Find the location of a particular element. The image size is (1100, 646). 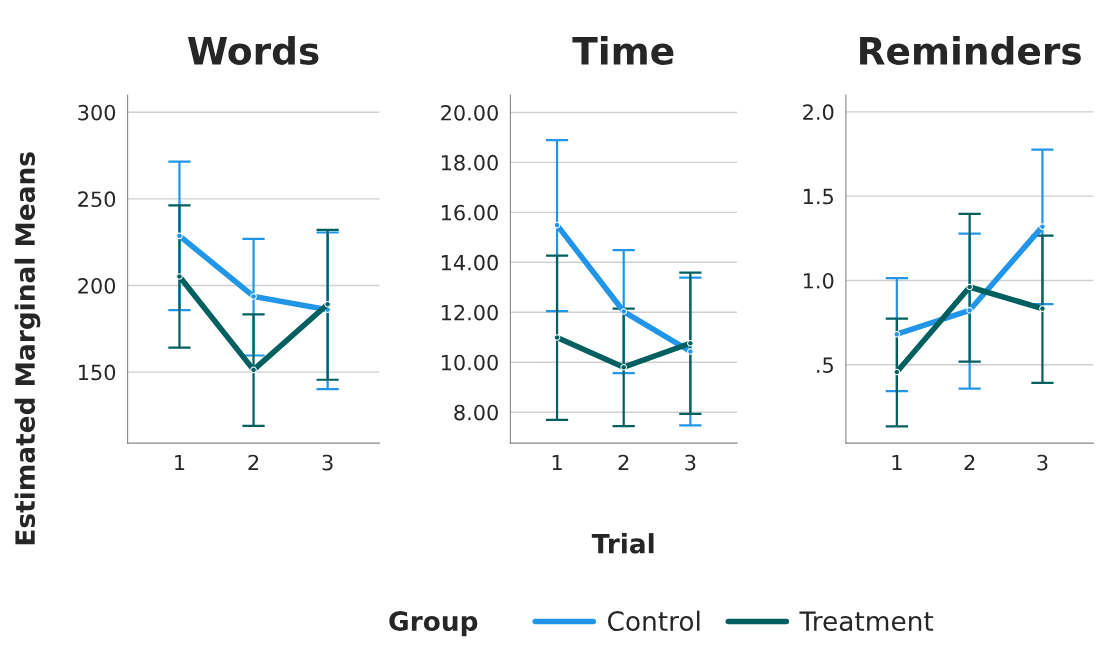

y-tick-label: 14.00 is located at coordinates (469, 262).